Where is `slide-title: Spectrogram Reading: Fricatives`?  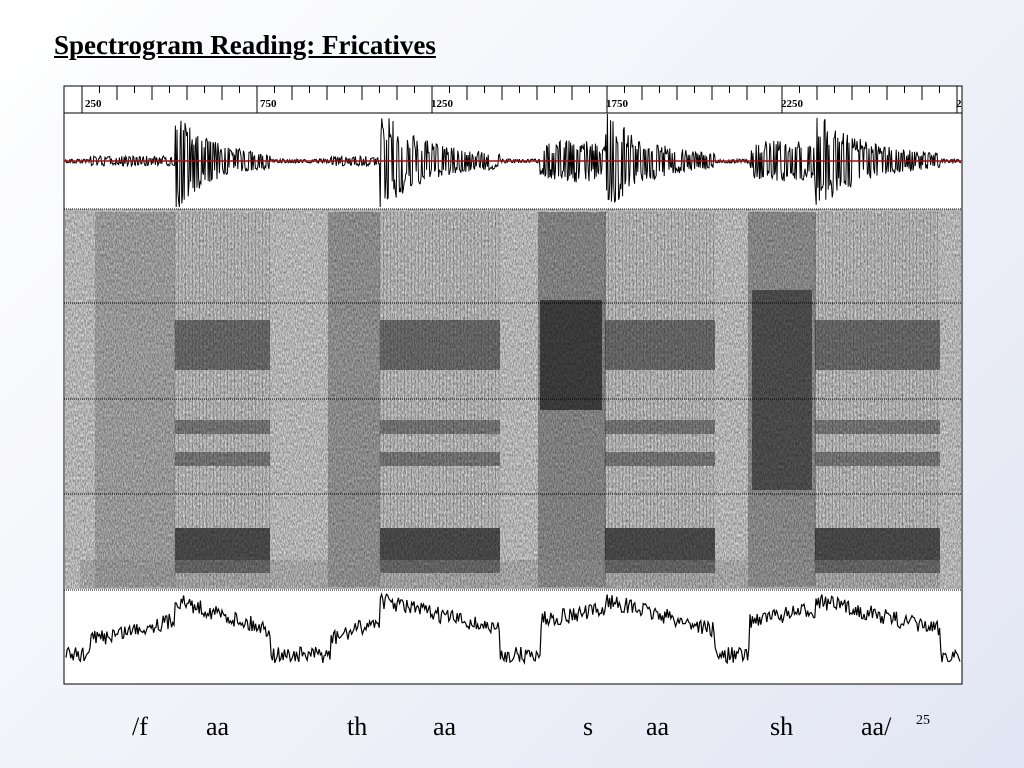 slide-title: Spectrogram Reading: Fricatives is located at coordinates (245, 45).